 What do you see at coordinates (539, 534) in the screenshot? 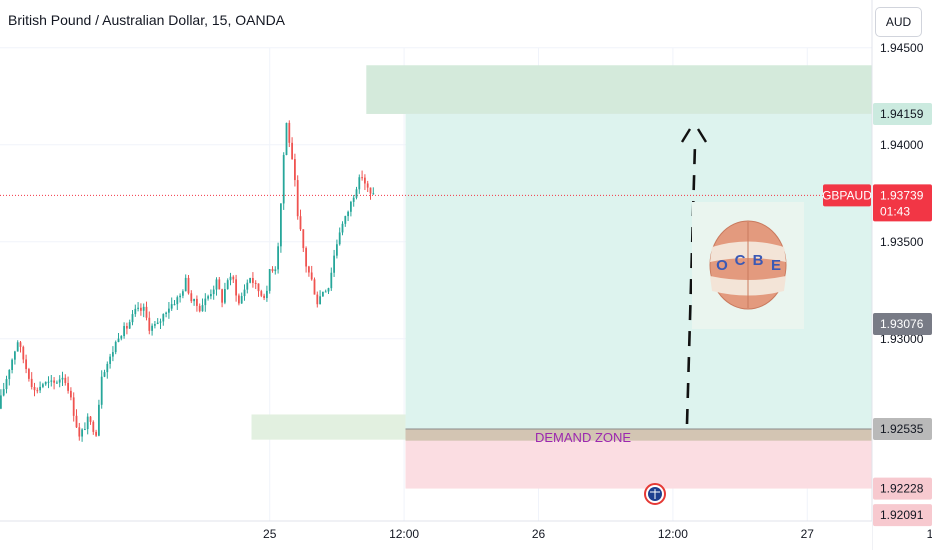
I see `time-tick-label: 26` at bounding box center [539, 534].